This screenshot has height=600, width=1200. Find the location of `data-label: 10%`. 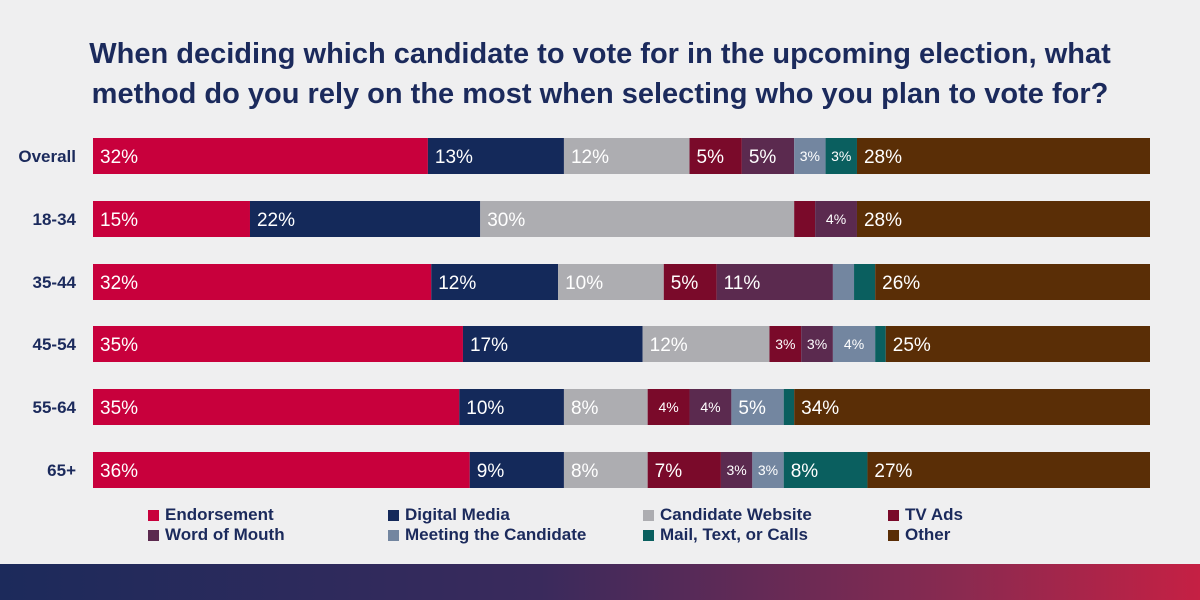

data-label: 10% is located at coordinates (584, 283).